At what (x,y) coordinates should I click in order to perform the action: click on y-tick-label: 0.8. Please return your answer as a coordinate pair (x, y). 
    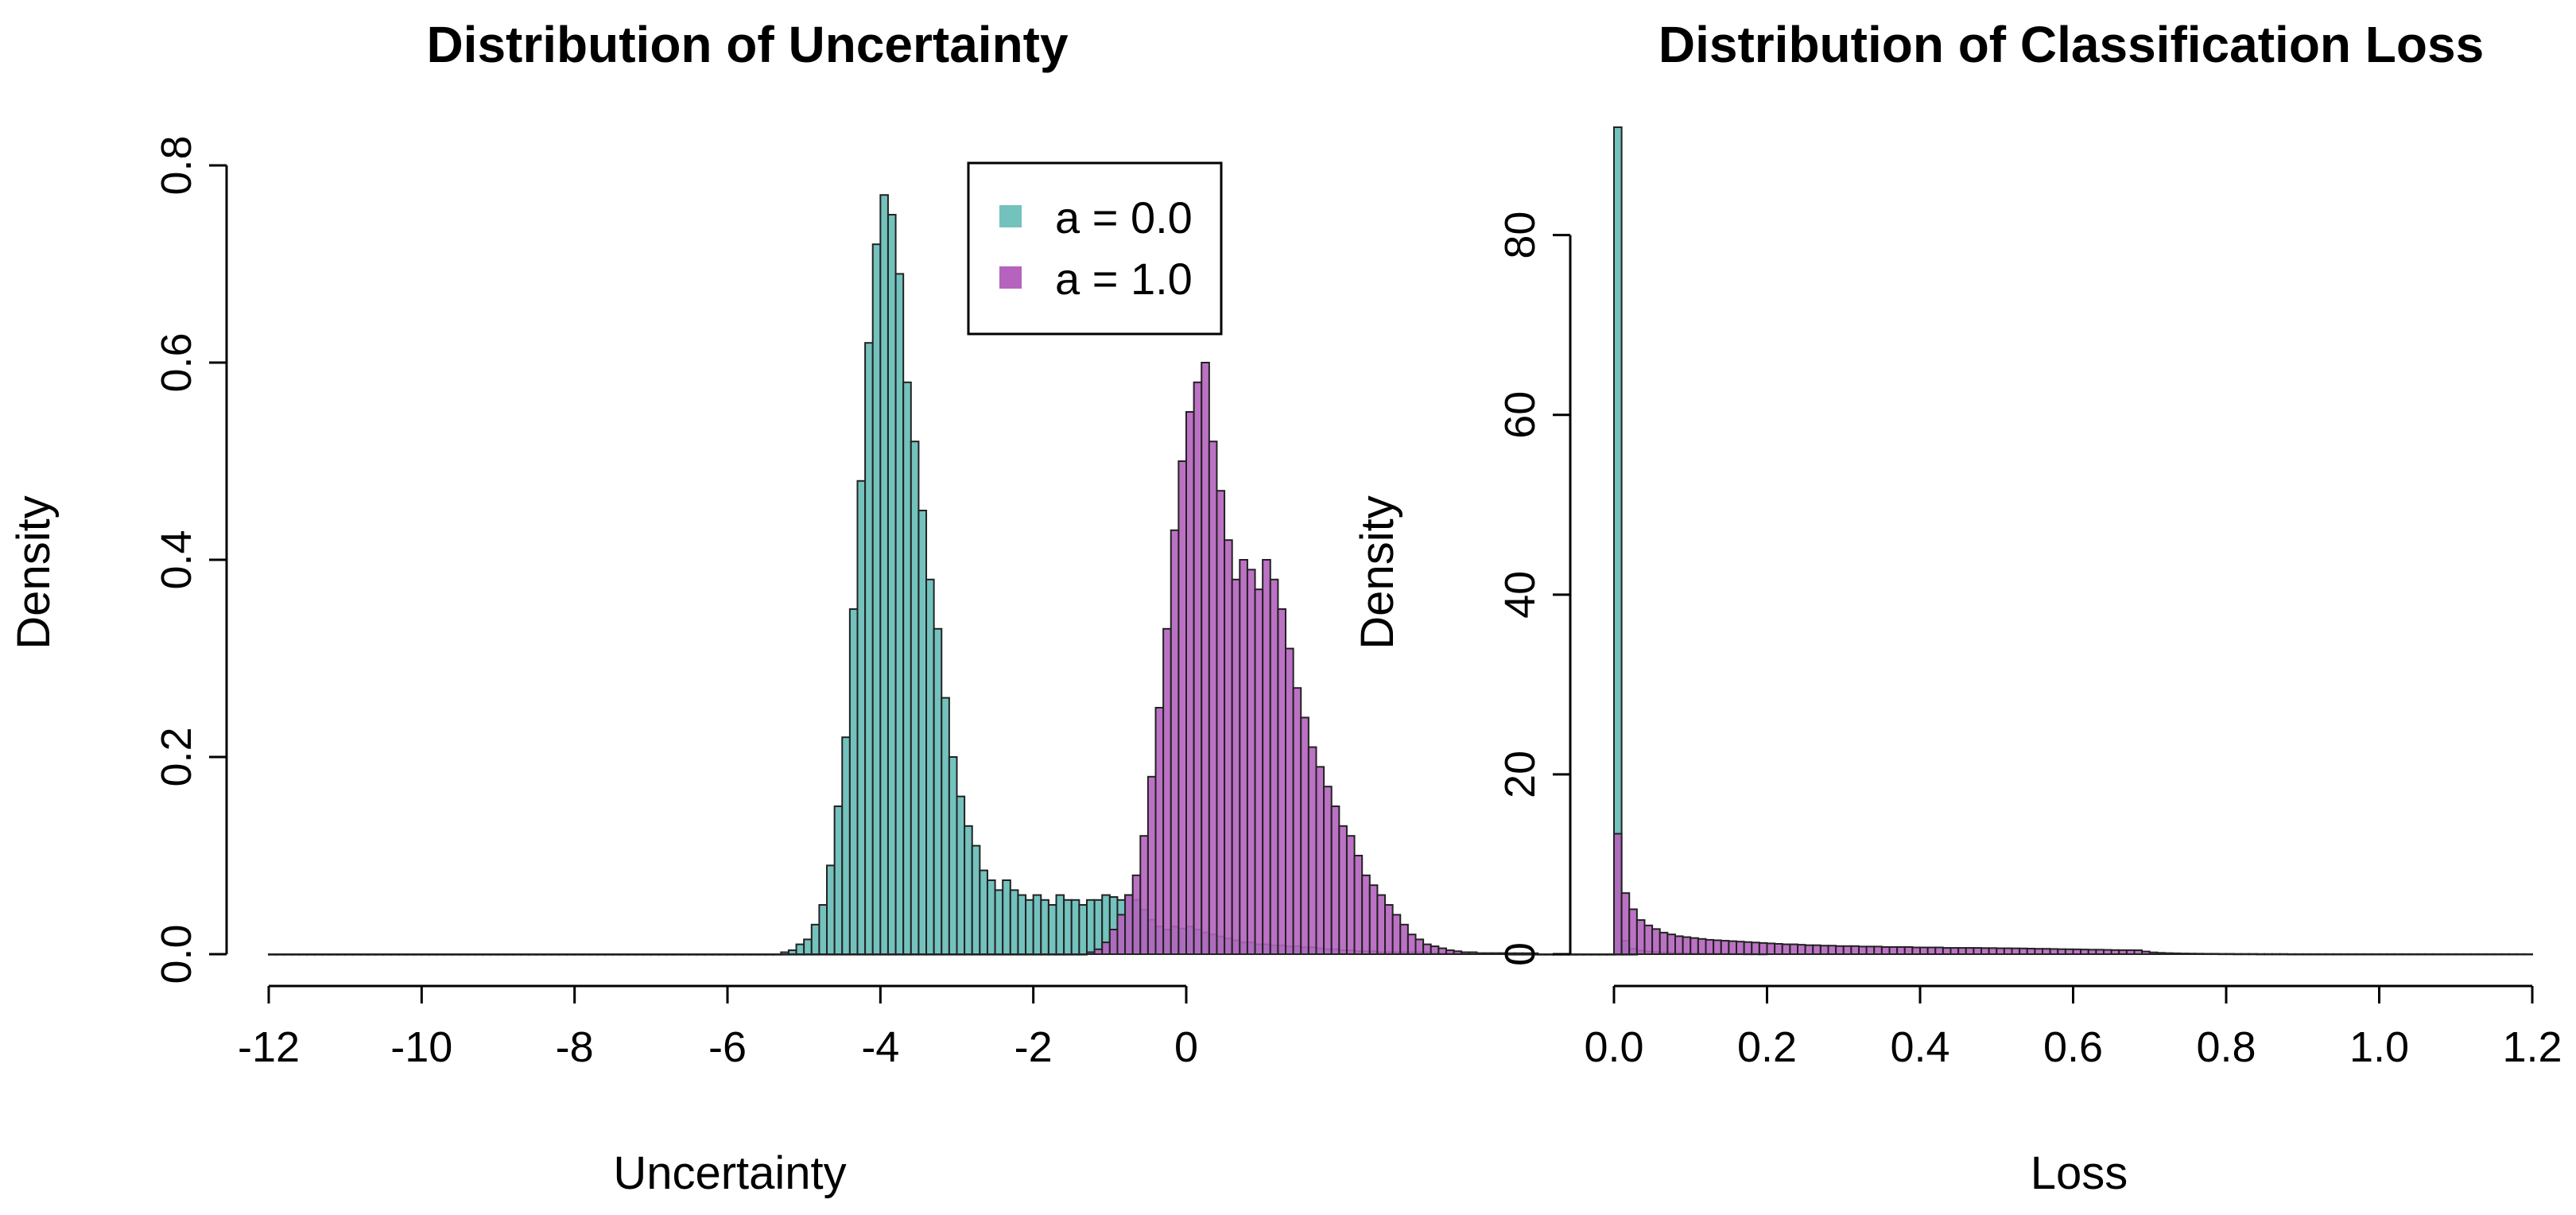
    Looking at the image, I should click on (177, 165).